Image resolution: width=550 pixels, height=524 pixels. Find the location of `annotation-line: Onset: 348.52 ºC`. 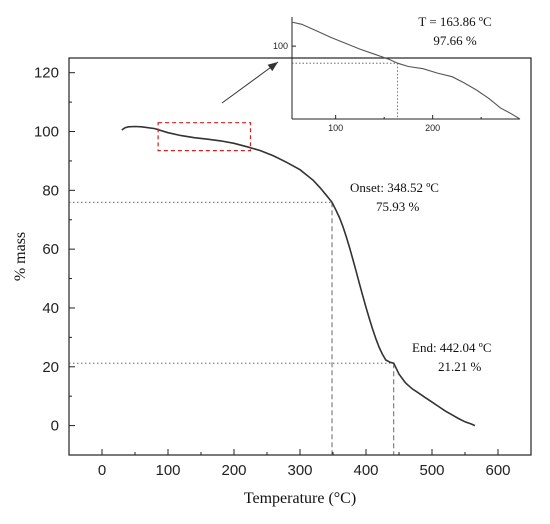

annotation-line: Onset: 348.52 ºC is located at coordinates (394, 187).